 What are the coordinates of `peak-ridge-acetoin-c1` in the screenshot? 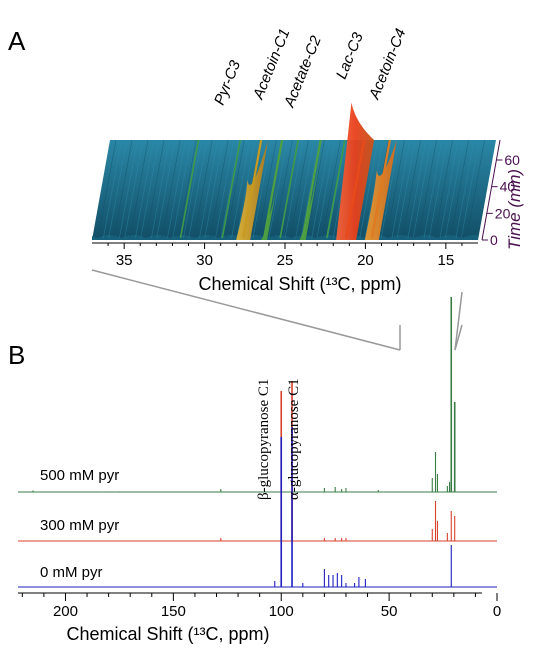 It's located at (273, 189).